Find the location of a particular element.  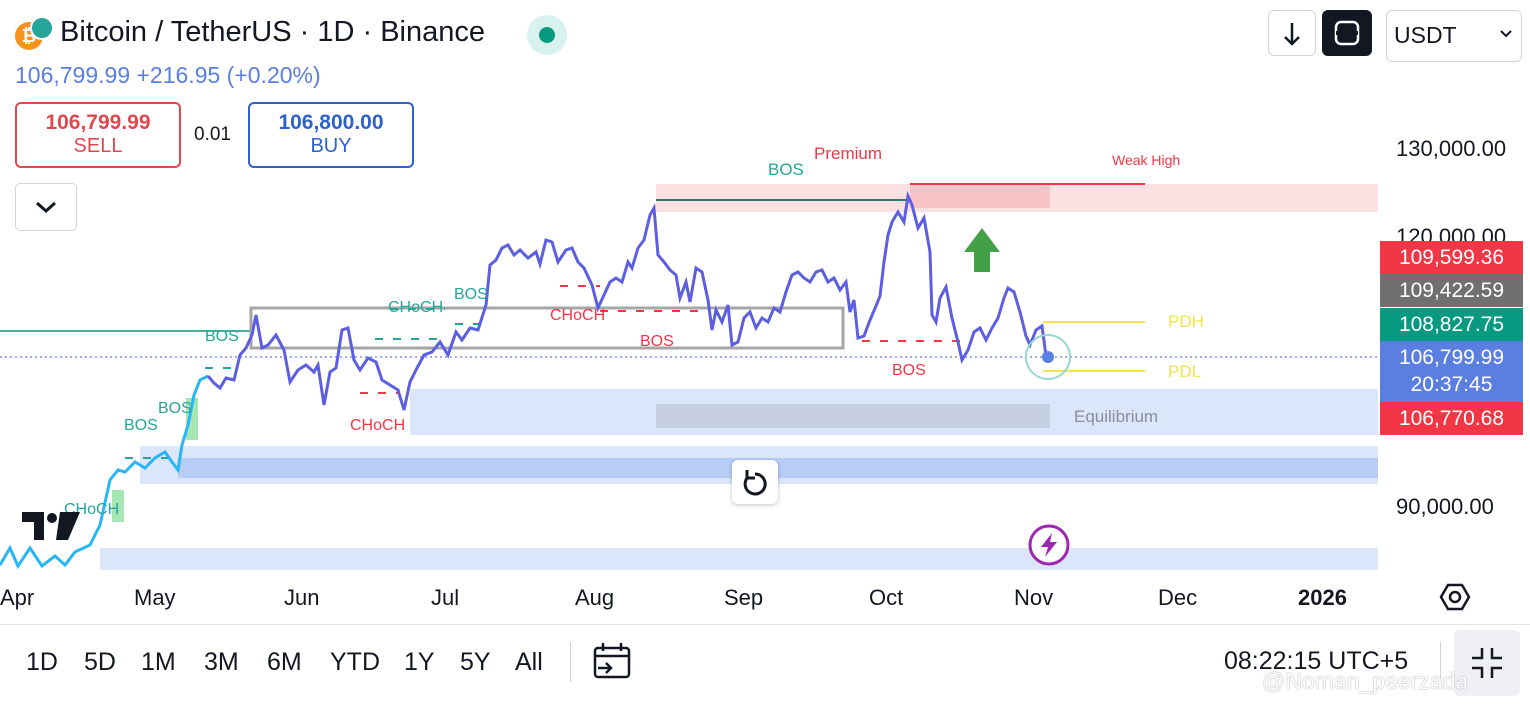

chart-mode-button is located at coordinates (1347, 33).